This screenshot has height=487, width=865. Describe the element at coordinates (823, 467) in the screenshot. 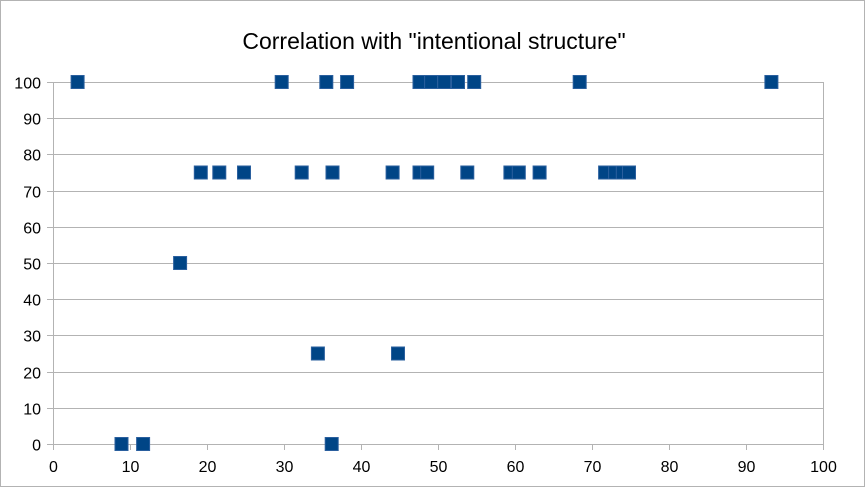

I see `x-tick-label: 100` at that location.